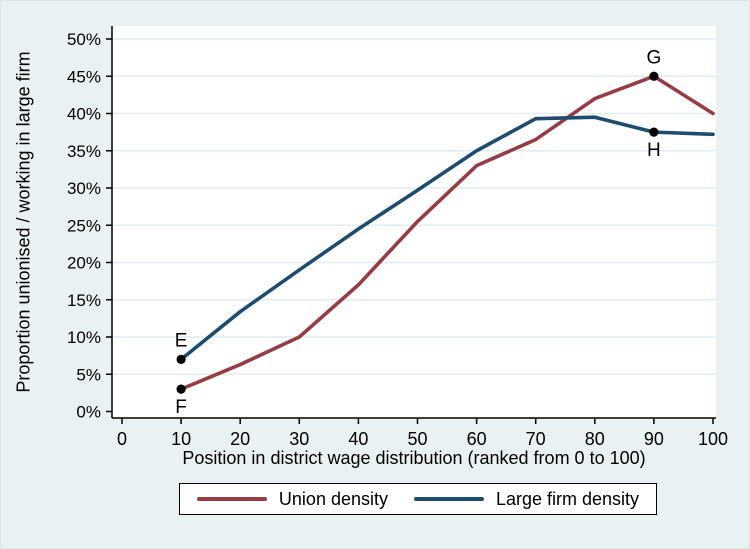 The image size is (750, 549). What do you see at coordinates (358, 439) in the screenshot?
I see `x-tick-label-40: 40` at bounding box center [358, 439].